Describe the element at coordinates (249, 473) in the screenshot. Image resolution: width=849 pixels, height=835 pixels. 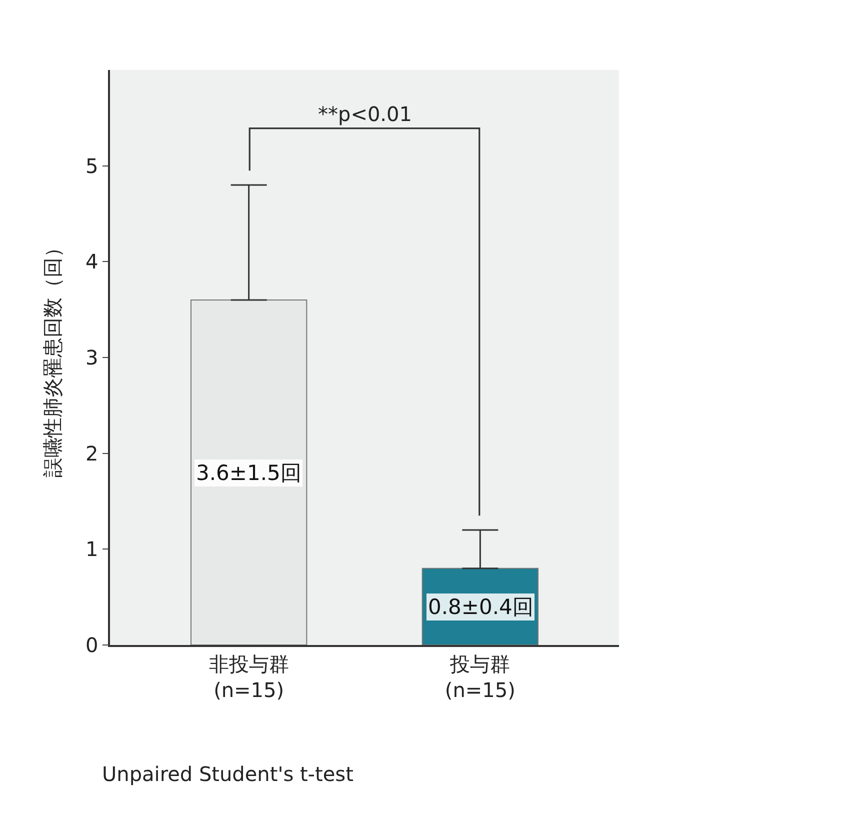
I see `data-label: 3.6±1.5回` at that location.